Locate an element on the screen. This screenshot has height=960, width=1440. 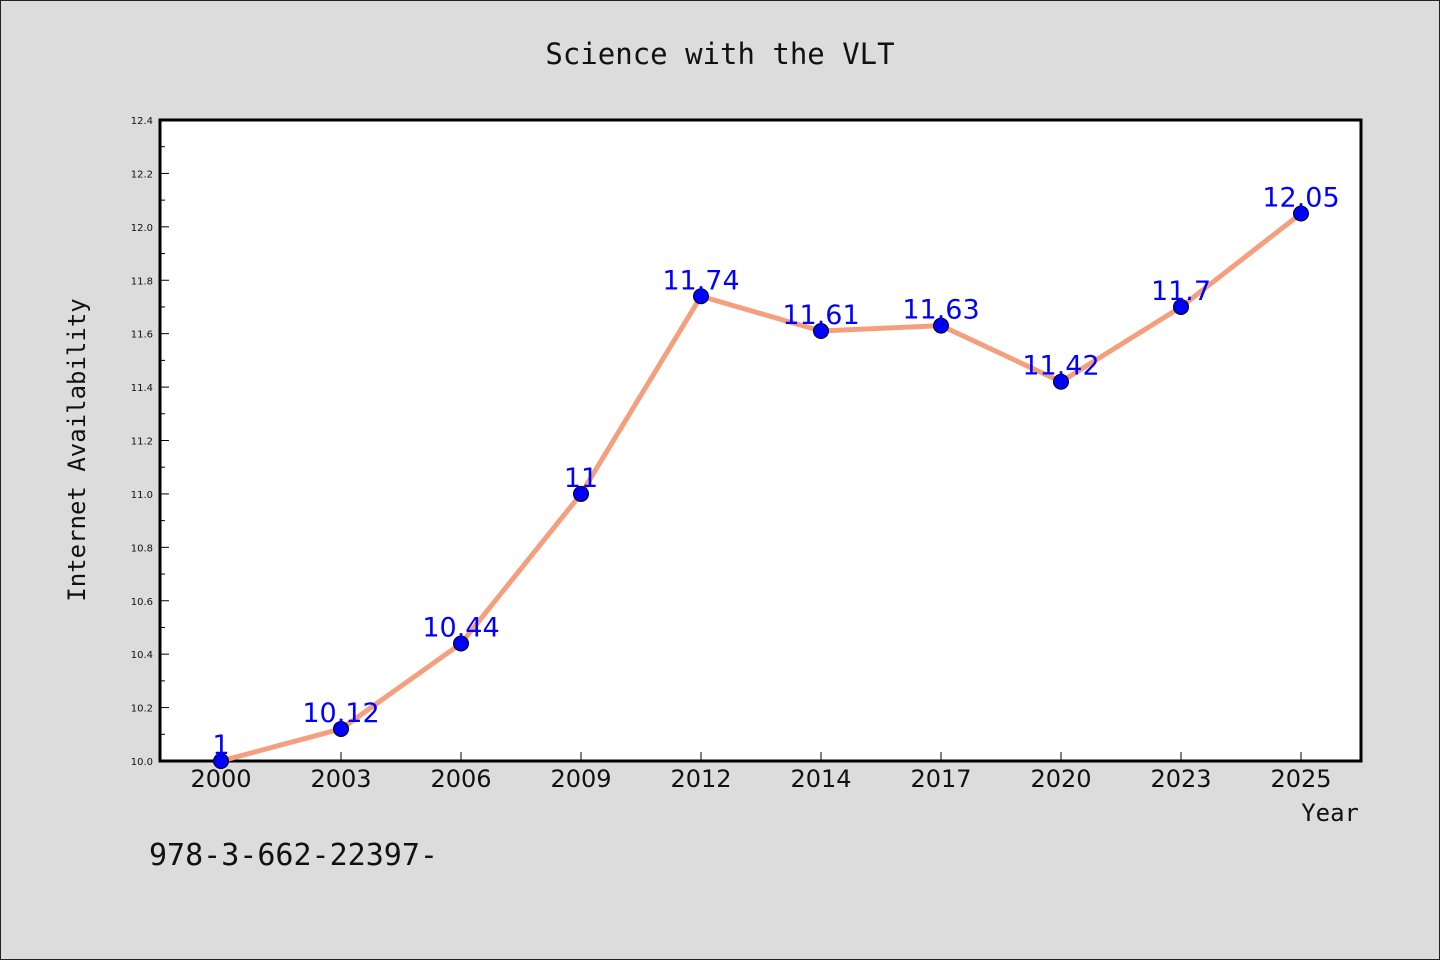
x-tick-label: 2023 is located at coordinates (1180, 779).